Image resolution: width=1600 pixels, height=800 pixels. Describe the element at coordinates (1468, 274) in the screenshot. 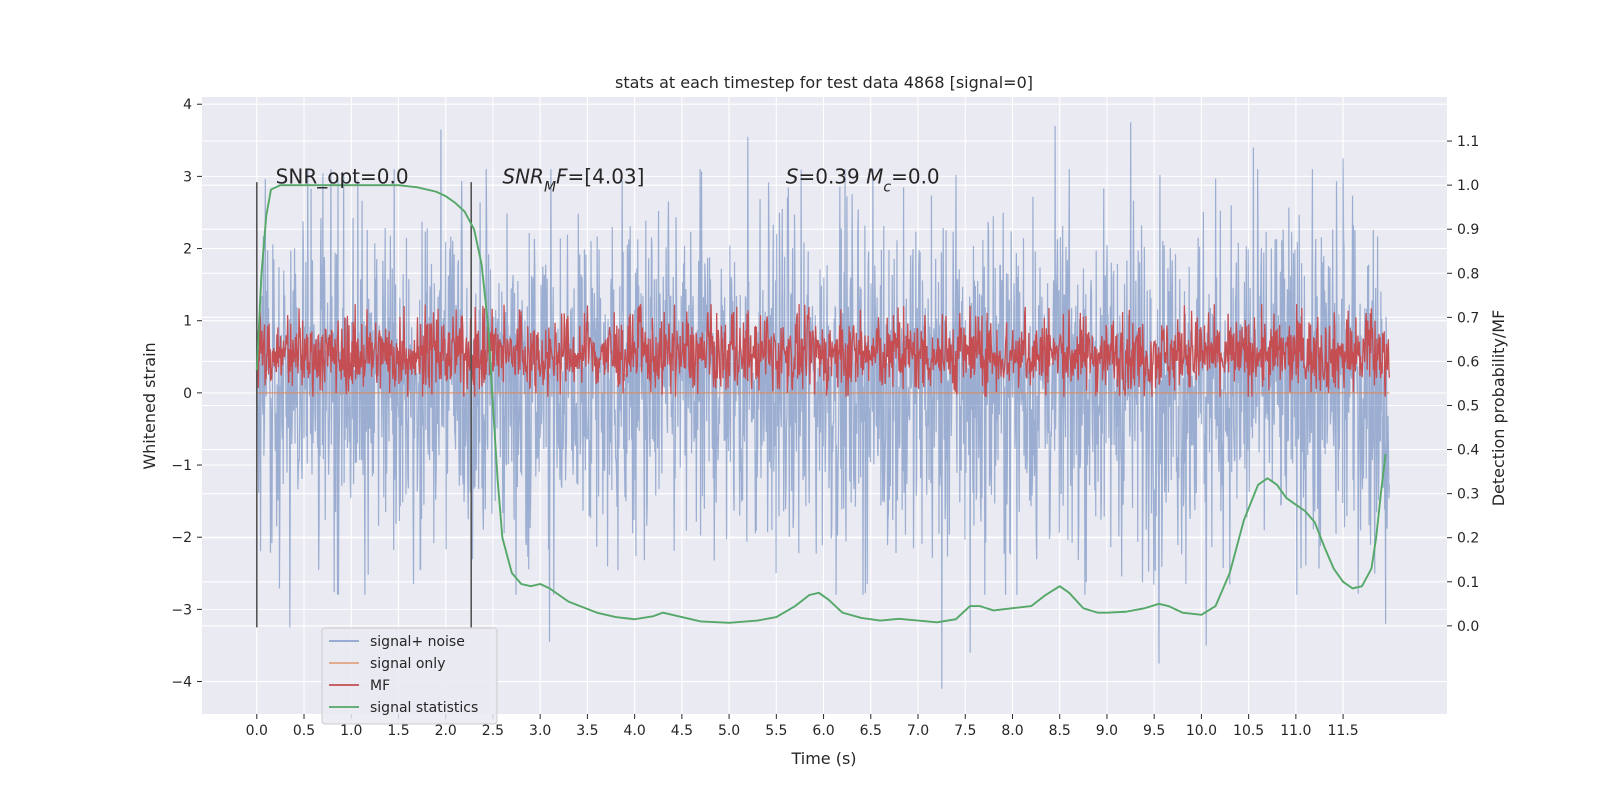

I see `y-right-tick-label: 0.8` at that location.